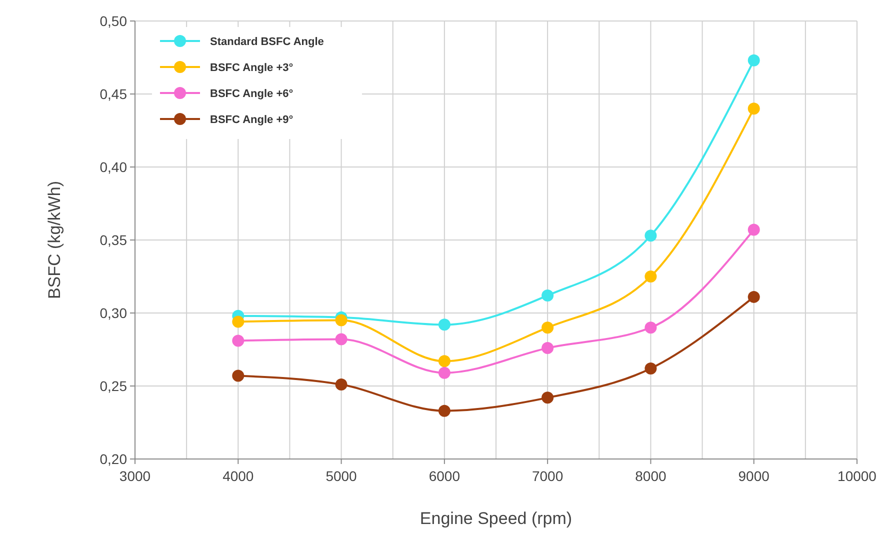  What do you see at coordinates (135, 476) in the screenshot?
I see `x-tick-label: 3000` at bounding box center [135, 476].